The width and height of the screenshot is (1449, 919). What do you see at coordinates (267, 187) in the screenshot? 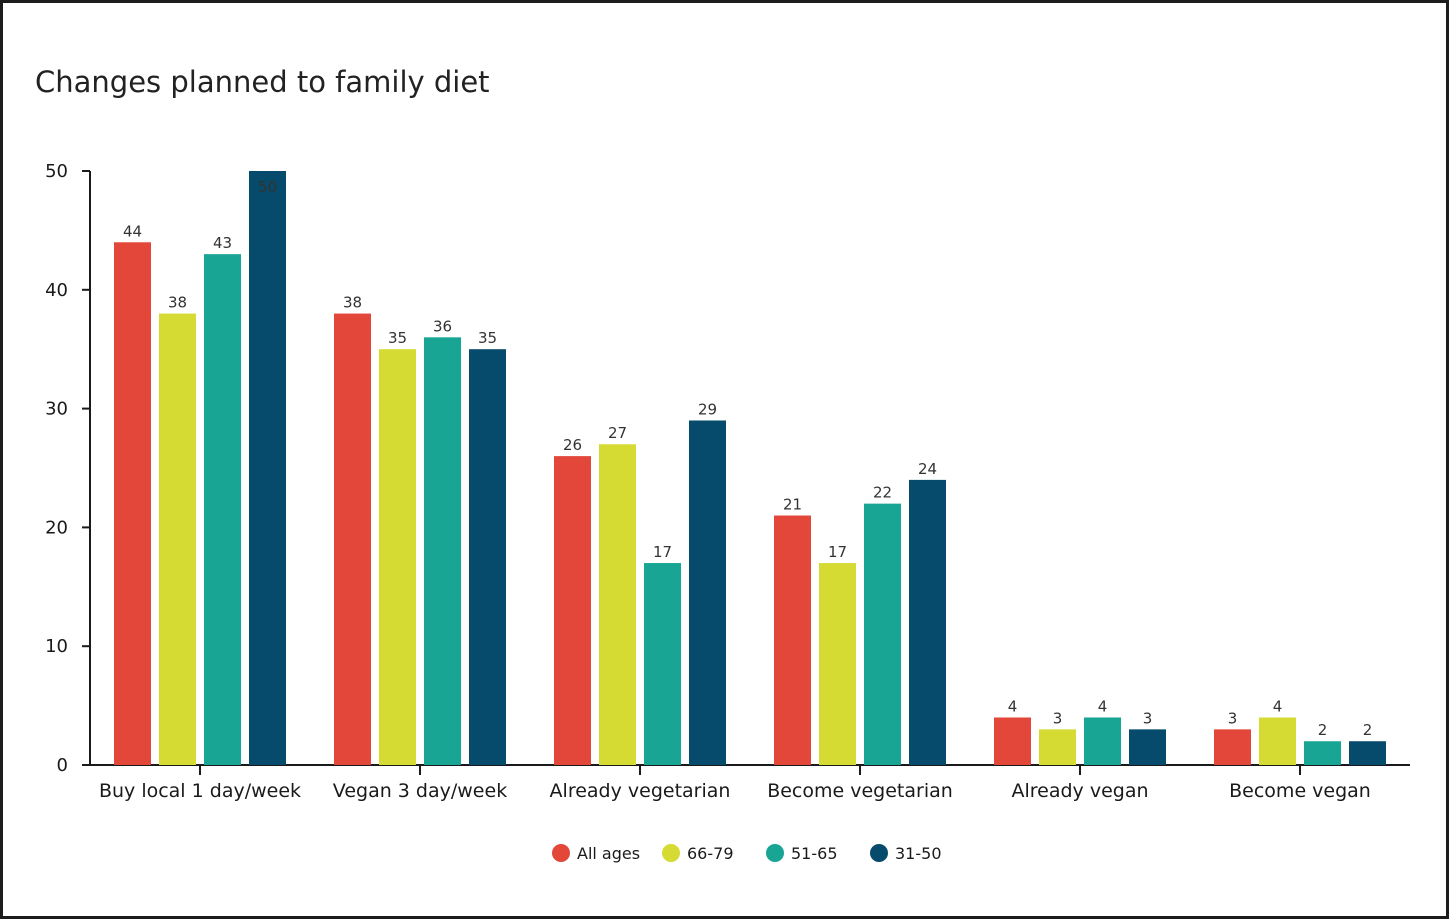
I see `data-label: 50` at bounding box center [267, 187].